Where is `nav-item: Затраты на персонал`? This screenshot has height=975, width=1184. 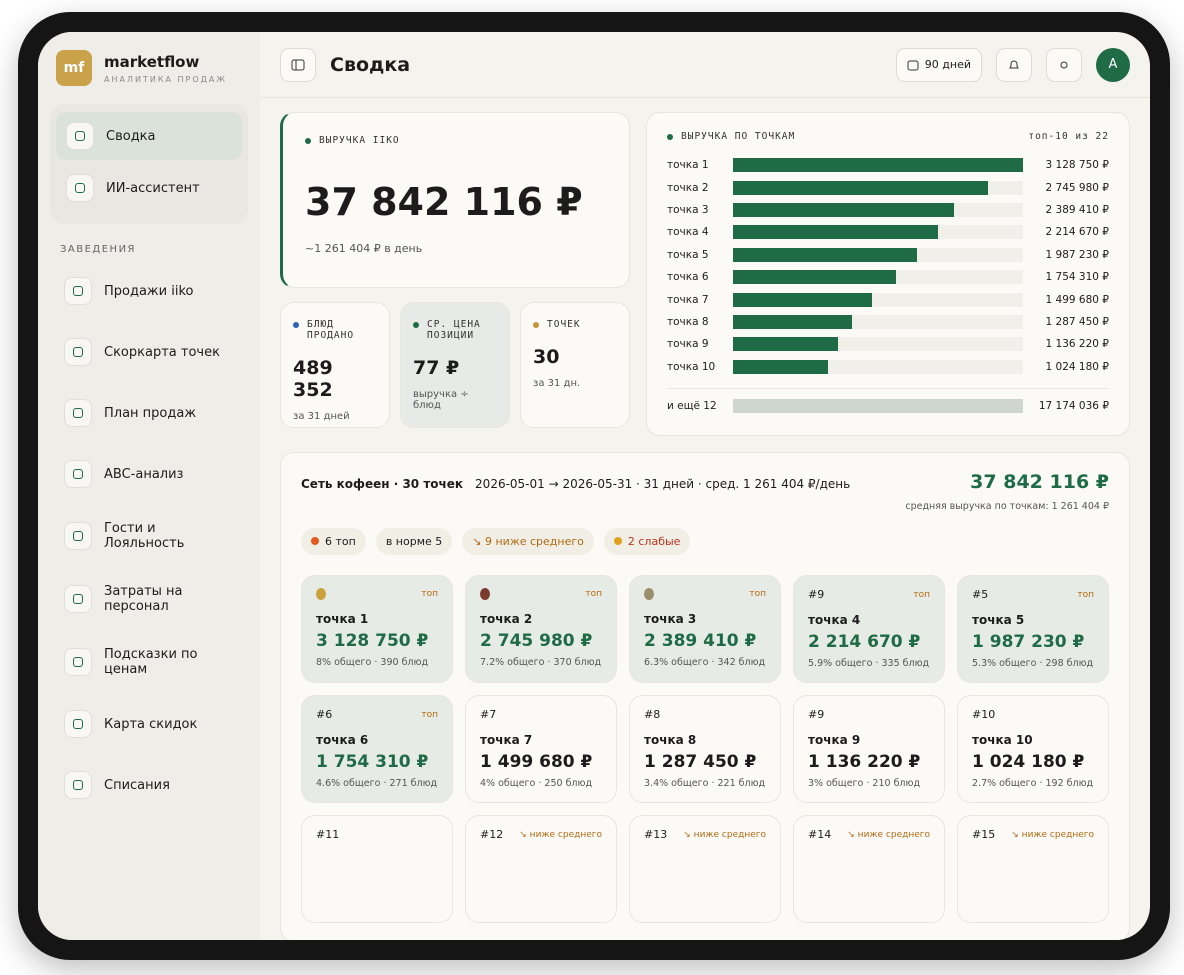 nav-item: Затраты на персонал is located at coordinates (149, 599).